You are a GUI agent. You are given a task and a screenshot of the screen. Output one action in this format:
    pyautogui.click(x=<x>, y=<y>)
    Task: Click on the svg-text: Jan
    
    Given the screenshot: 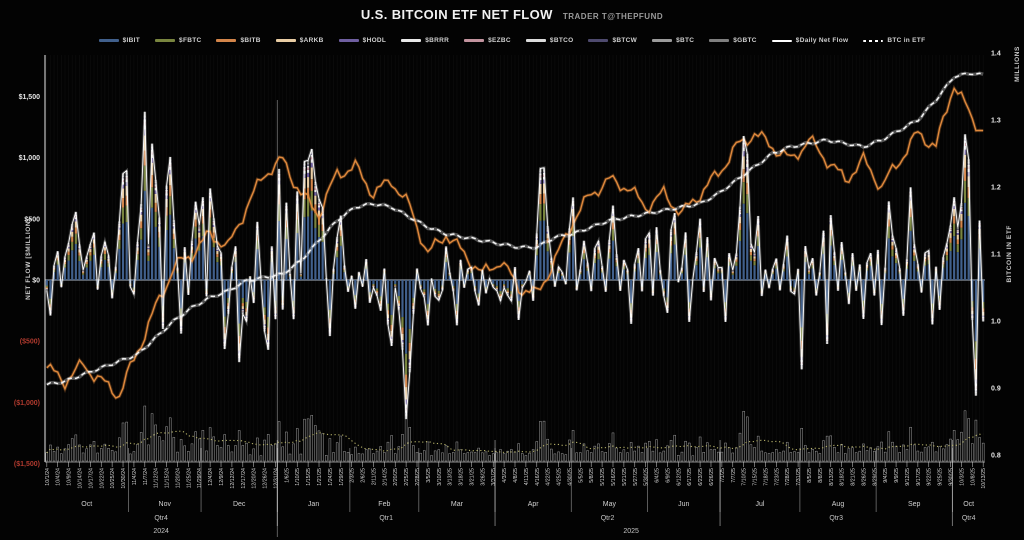 What is the action you would take?
    pyautogui.click(x=313, y=504)
    